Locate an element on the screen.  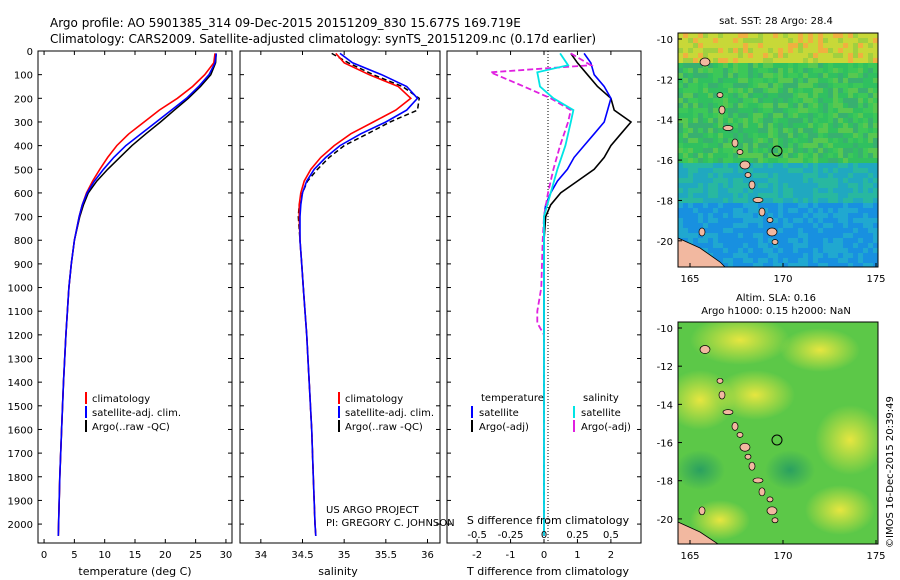
legend-t-argo-label: Argo(-adj) is located at coordinates (504, 427).